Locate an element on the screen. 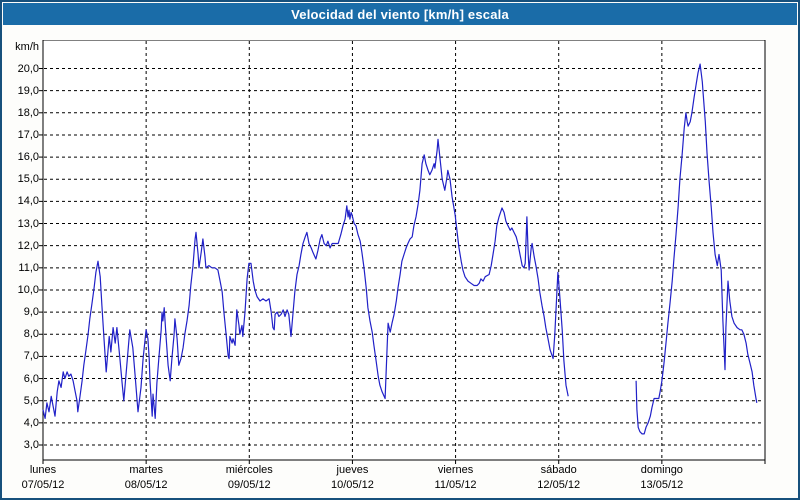 This screenshot has width=800, height=500. x-day-label: jueves 10/05/12 is located at coordinates (352, 478).